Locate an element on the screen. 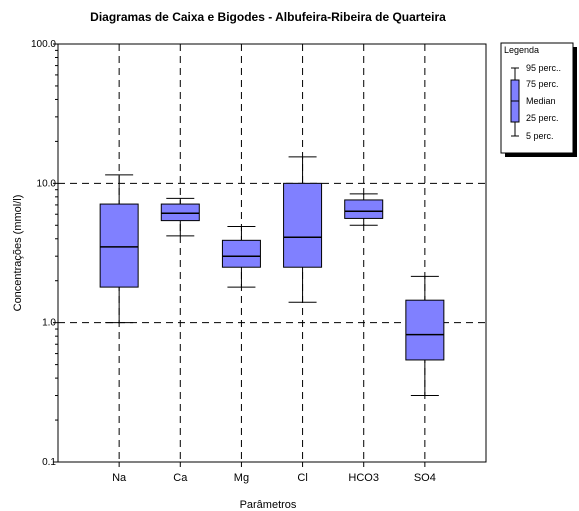  legend-entry-median: Median is located at coordinates (541, 101).